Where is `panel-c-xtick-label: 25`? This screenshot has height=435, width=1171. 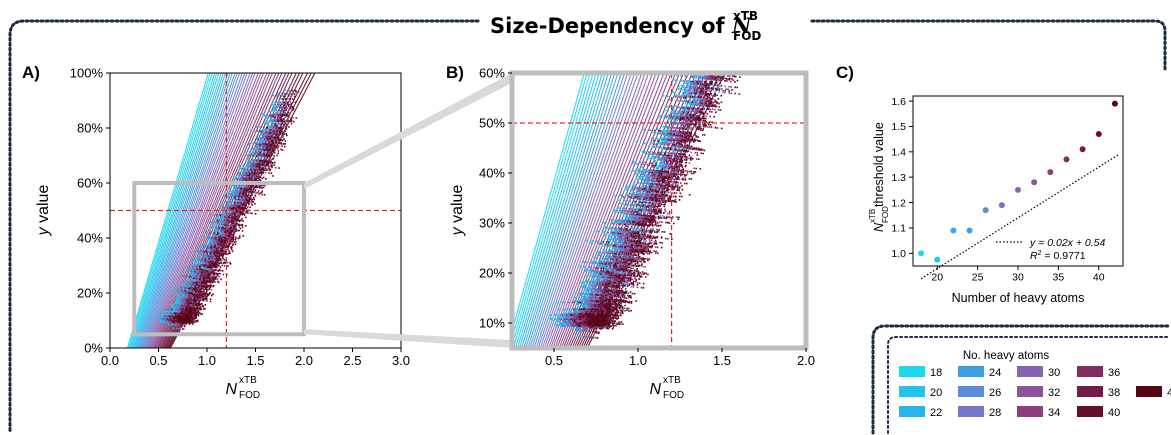 panel-c-xtick-label: 25 is located at coordinates (978, 278).